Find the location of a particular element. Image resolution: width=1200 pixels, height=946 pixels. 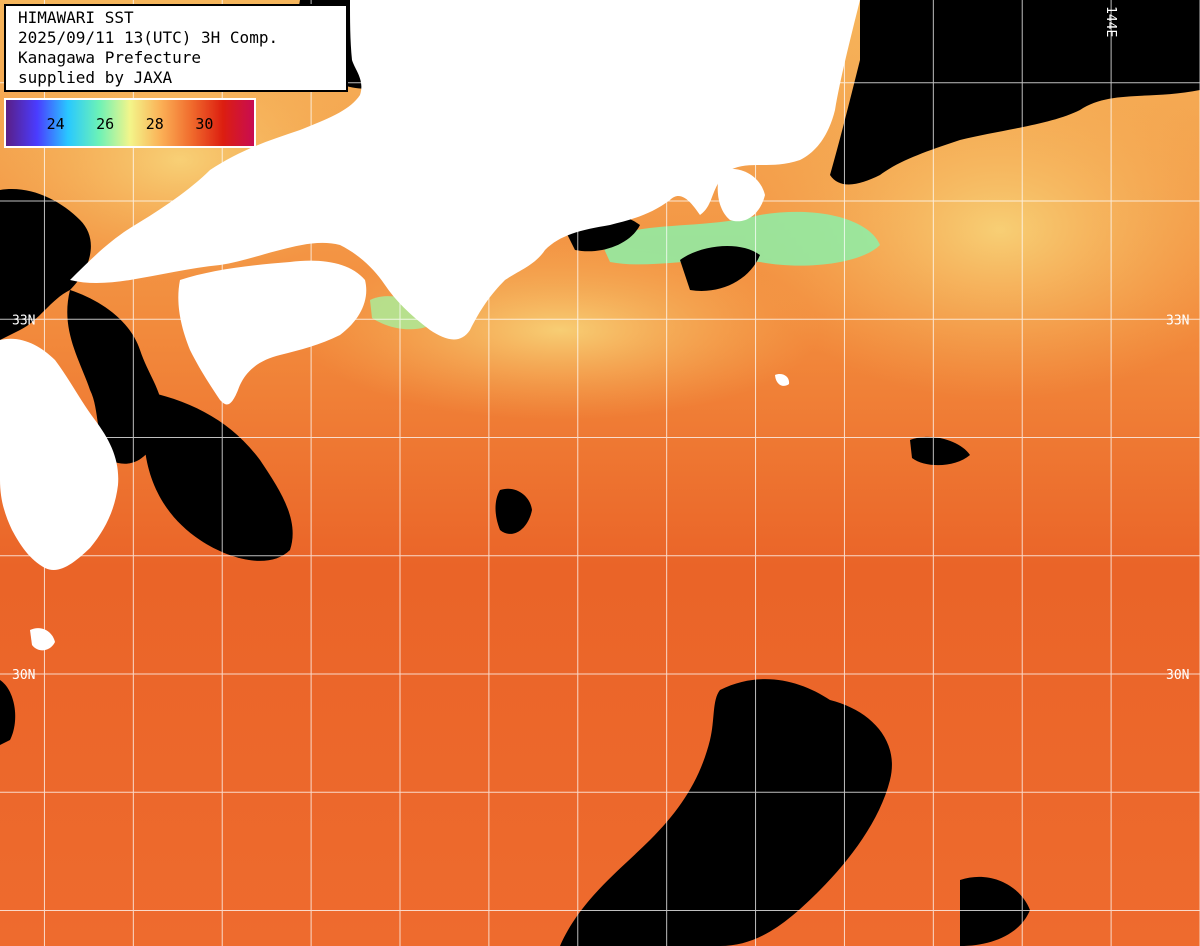

product-title: HIMAWARI SST is located at coordinates (76, 17).